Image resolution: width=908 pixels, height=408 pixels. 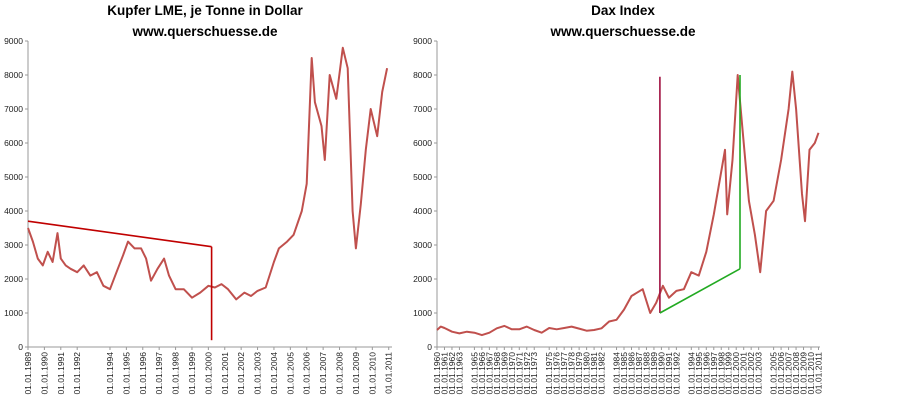 I want to click on x-tick-label: 01.01.1969, so click(x=504, y=373).